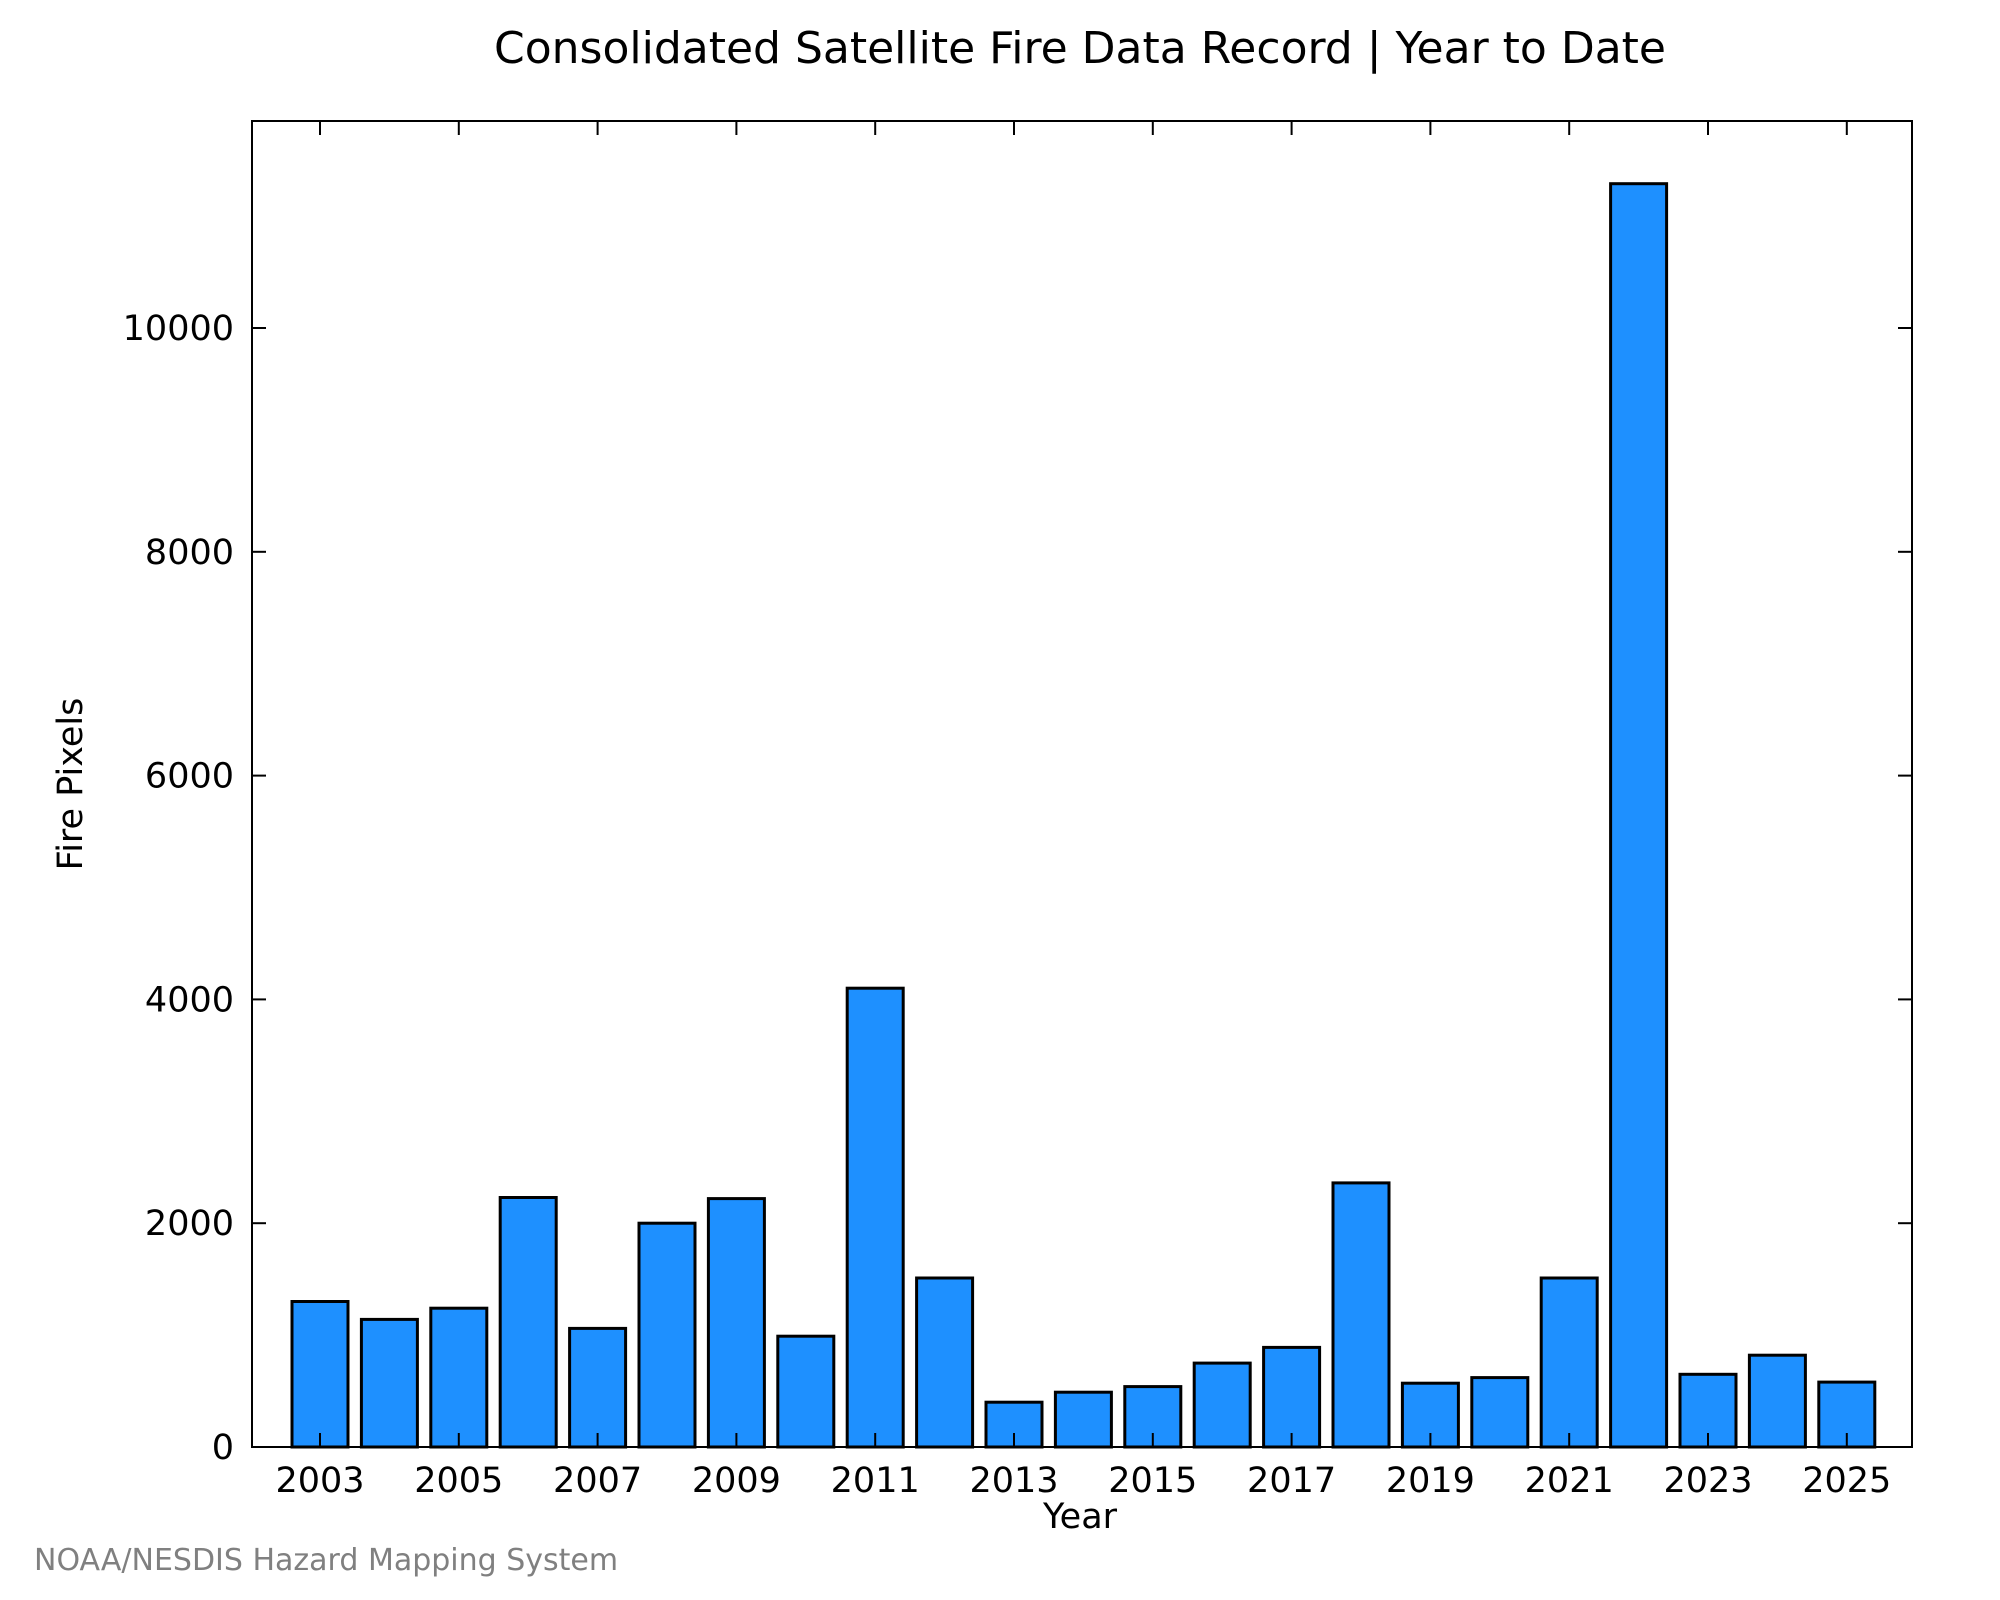 Image resolution: width=2000 pixels, height=1600 pixels. What do you see at coordinates (1846, 1481) in the screenshot?
I see `x-tick-label: 2025` at bounding box center [1846, 1481].